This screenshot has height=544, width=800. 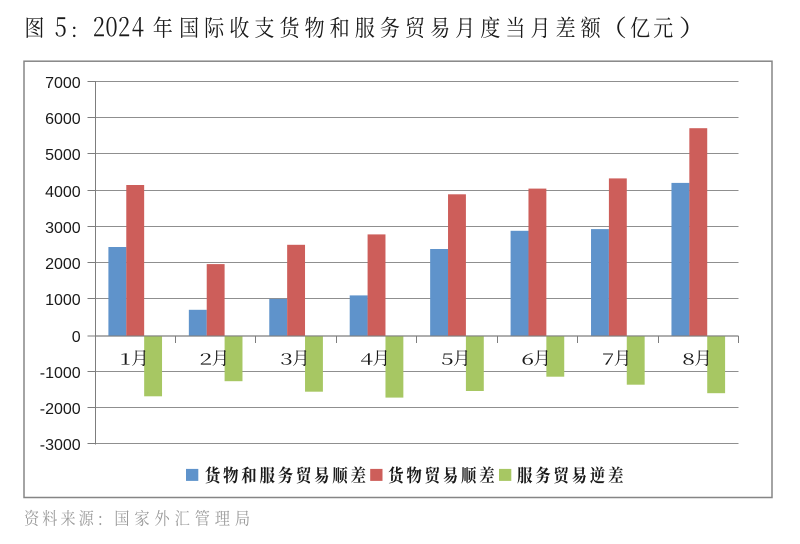 I want to click on svg-text: -1000, so click(x=60, y=373).